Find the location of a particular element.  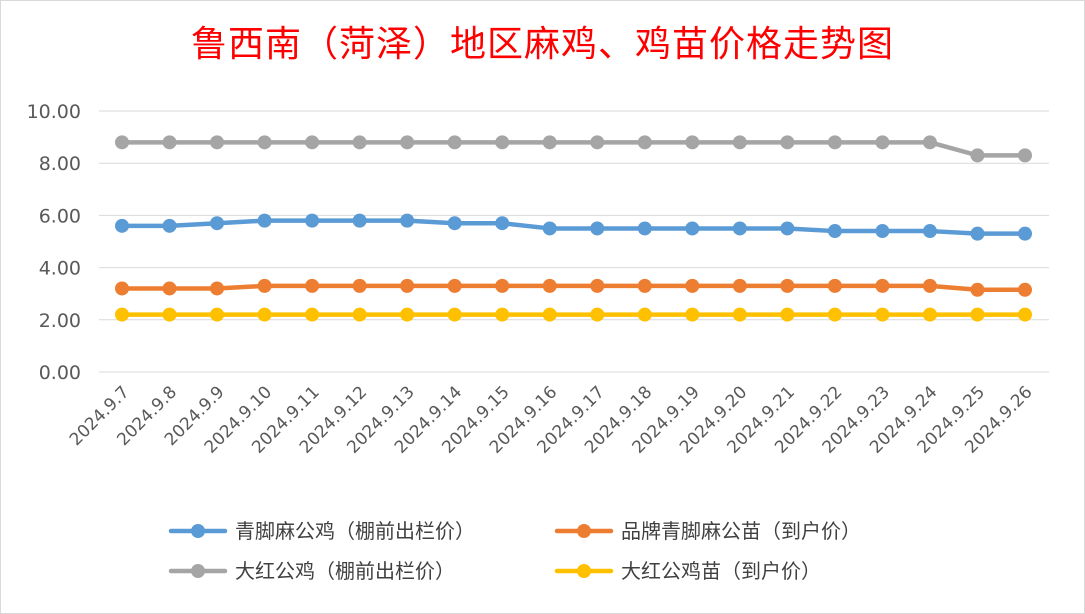

legend-item: 品牌青脚麻公苗（到户价） is located at coordinates (707, 531).